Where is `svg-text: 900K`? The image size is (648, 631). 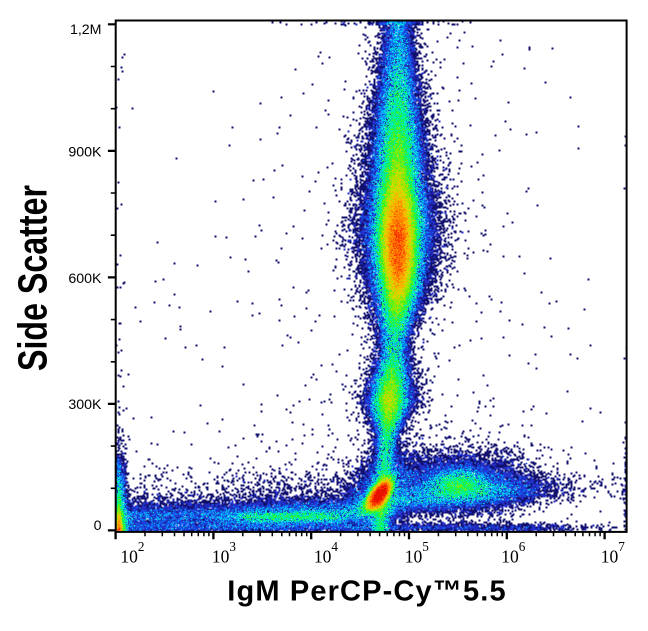 svg-text: 900K is located at coordinates (85, 153).